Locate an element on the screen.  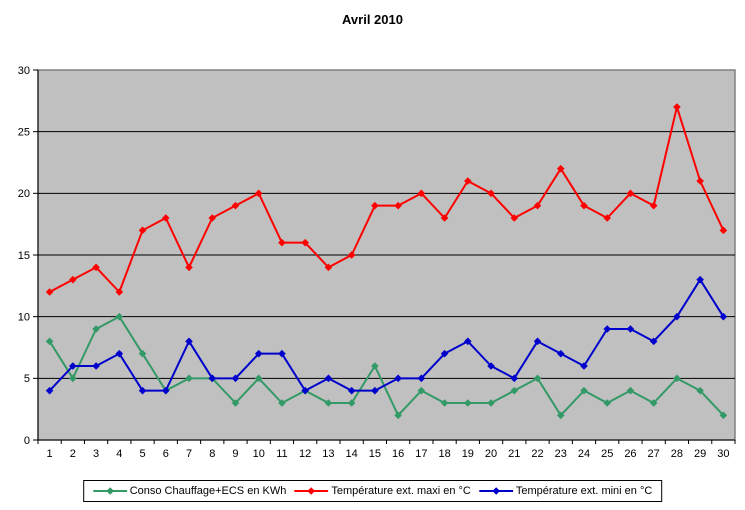
x-tick-label: 28 is located at coordinates (677, 454).